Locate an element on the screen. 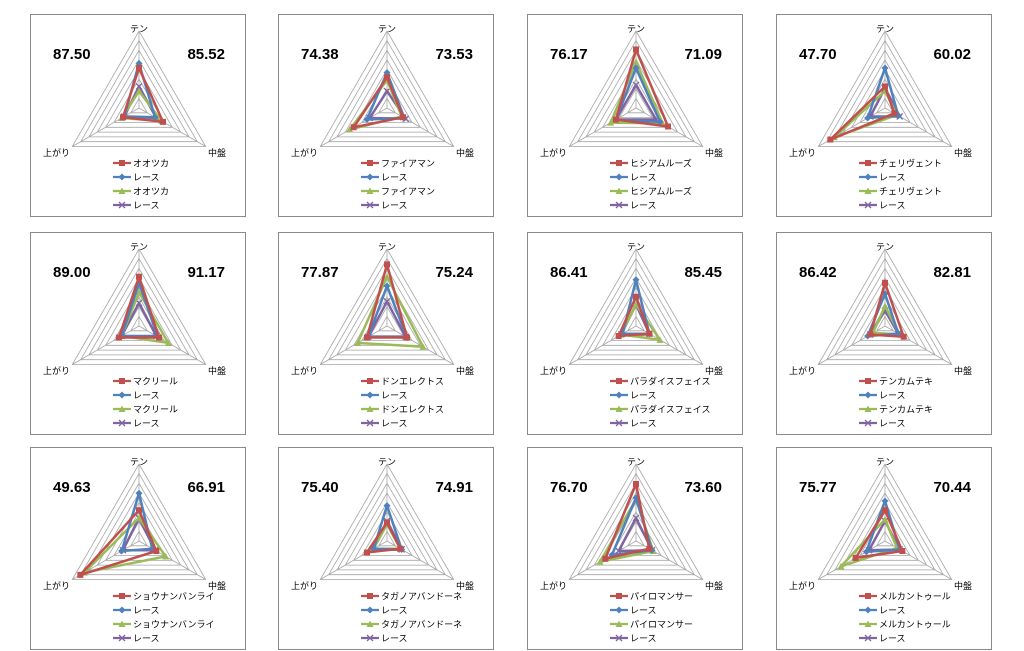 The image size is (1024, 651). legend-entry: ショウナンバンライ is located at coordinates (163, 625).